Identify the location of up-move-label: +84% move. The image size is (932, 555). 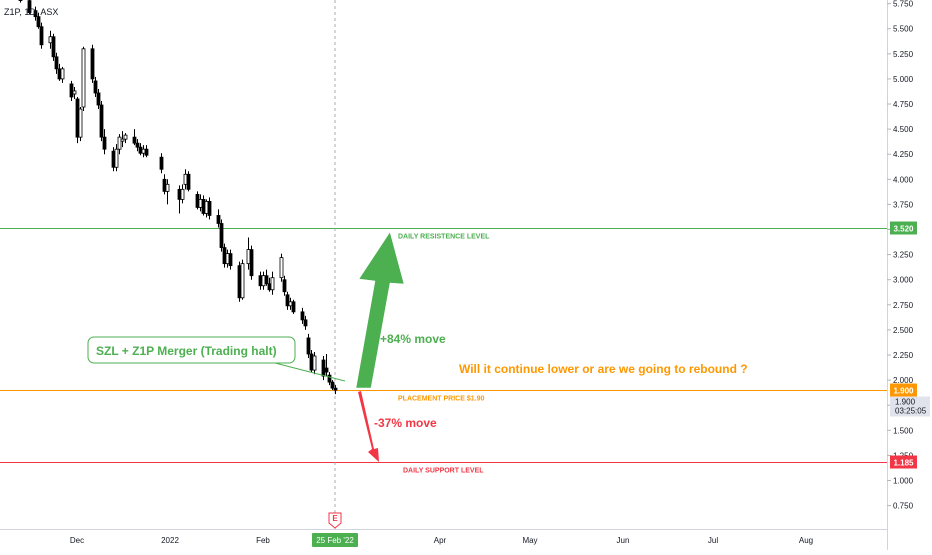
(413, 339).